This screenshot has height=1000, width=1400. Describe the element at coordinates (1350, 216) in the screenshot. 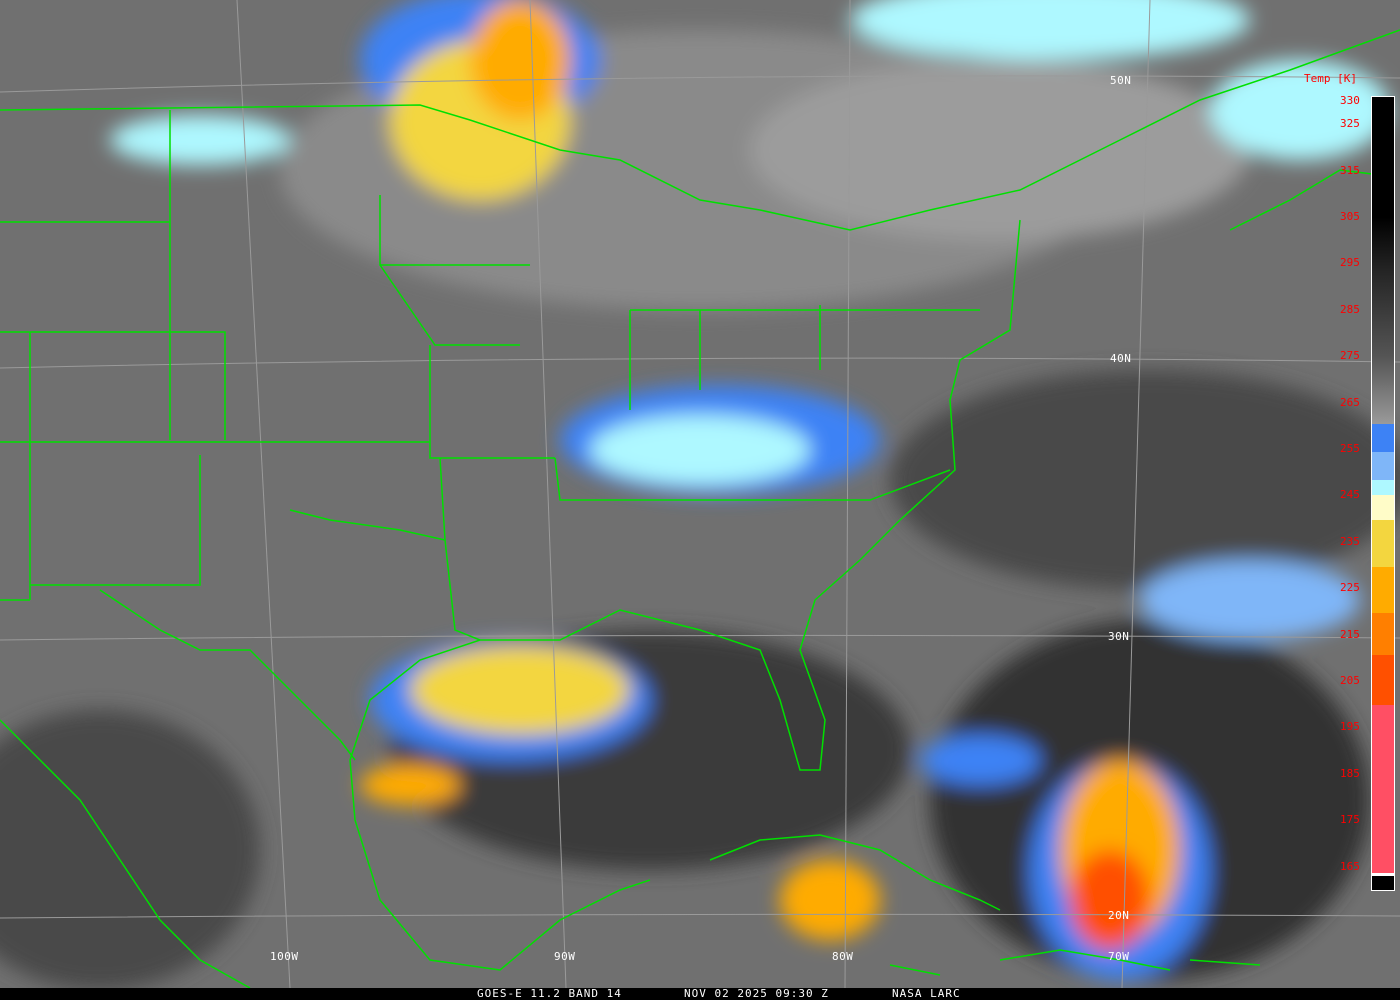

I see `colorbar-tick-label: 305` at that location.